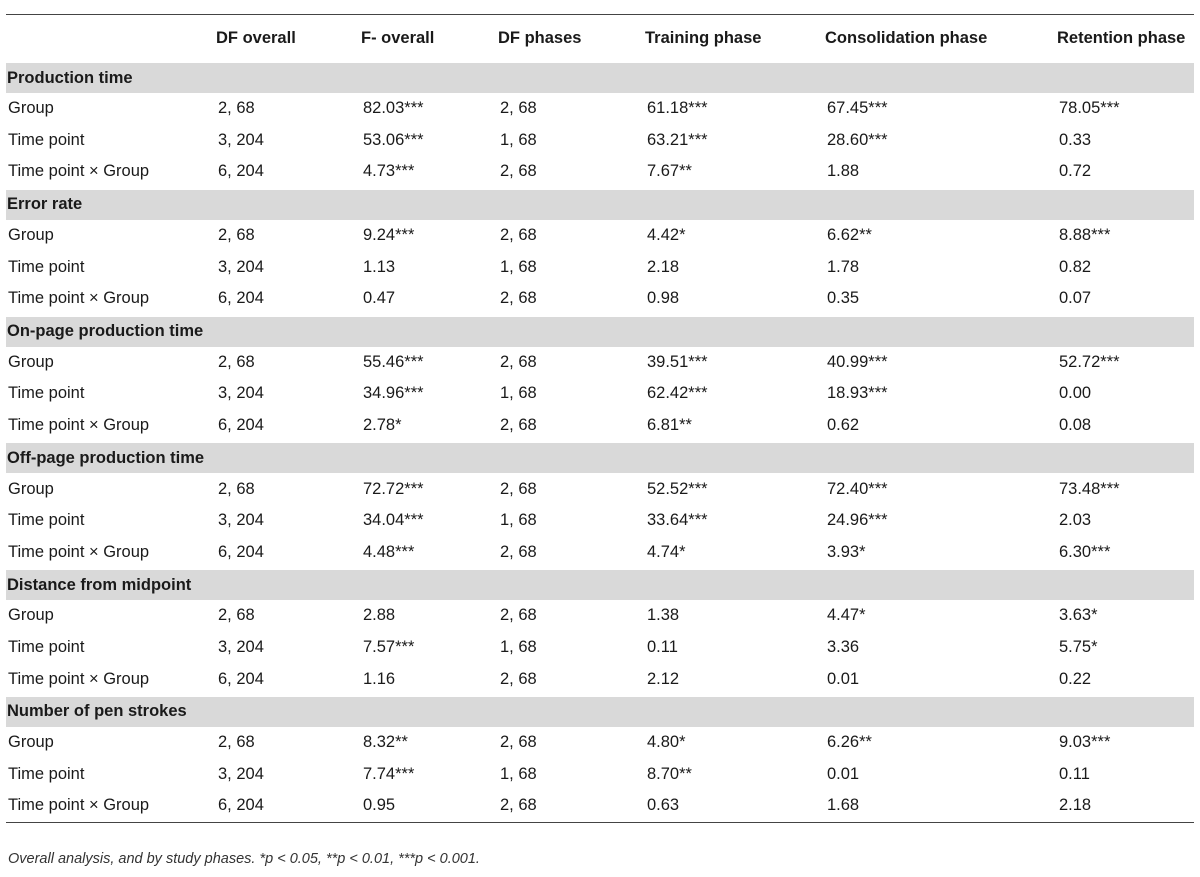 This screenshot has height=877, width=1200. I want to click on cell-retention-phase: 52.72***, so click(1089, 361).